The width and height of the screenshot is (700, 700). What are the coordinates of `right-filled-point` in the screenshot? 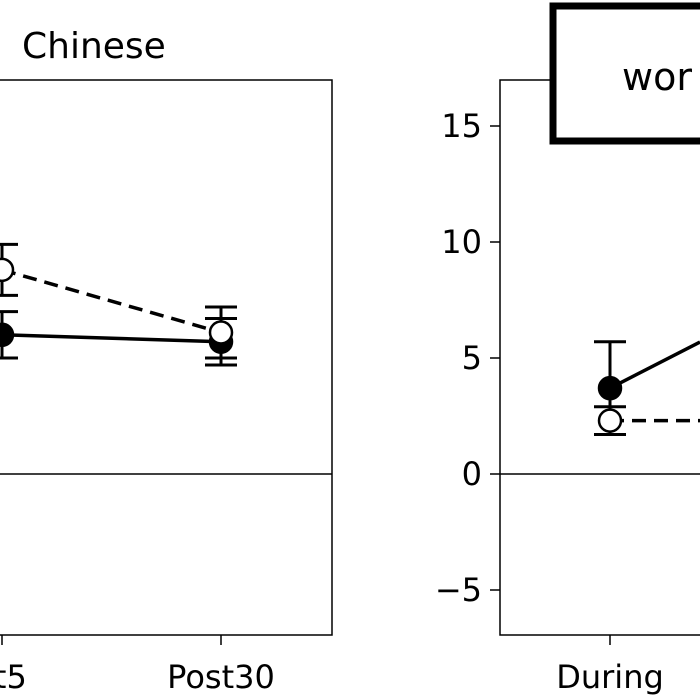 It's located at (610, 388).